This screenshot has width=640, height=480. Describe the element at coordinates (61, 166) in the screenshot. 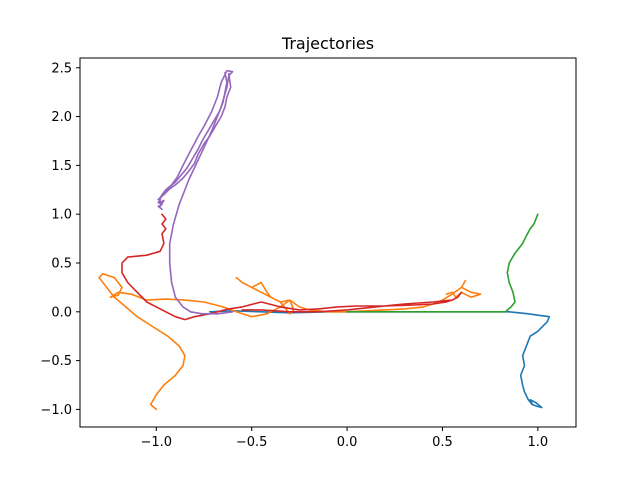

I see `y-tick-label: 1.5` at that location.